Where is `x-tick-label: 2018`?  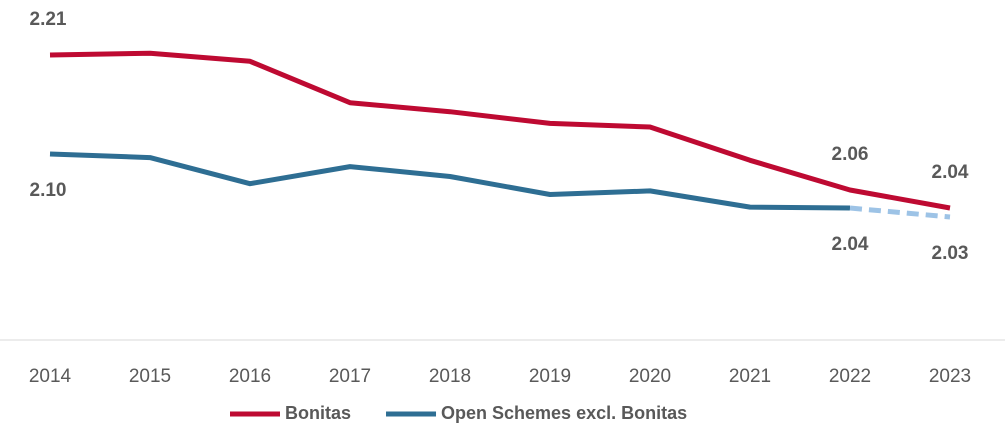 x-tick-label: 2018 is located at coordinates (450, 376).